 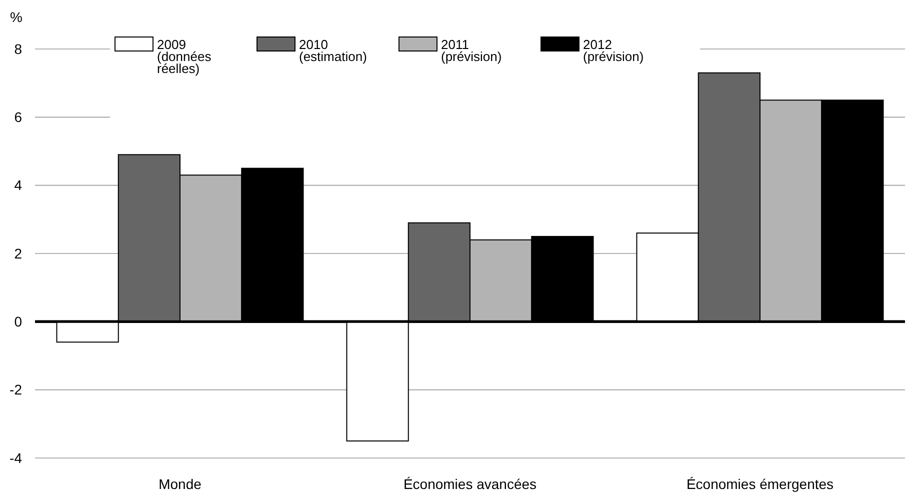 What do you see at coordinates (760, 484) in the screenshot?
I see `x-tick-label: Économies émergentes` at bounding box center [760, 484].